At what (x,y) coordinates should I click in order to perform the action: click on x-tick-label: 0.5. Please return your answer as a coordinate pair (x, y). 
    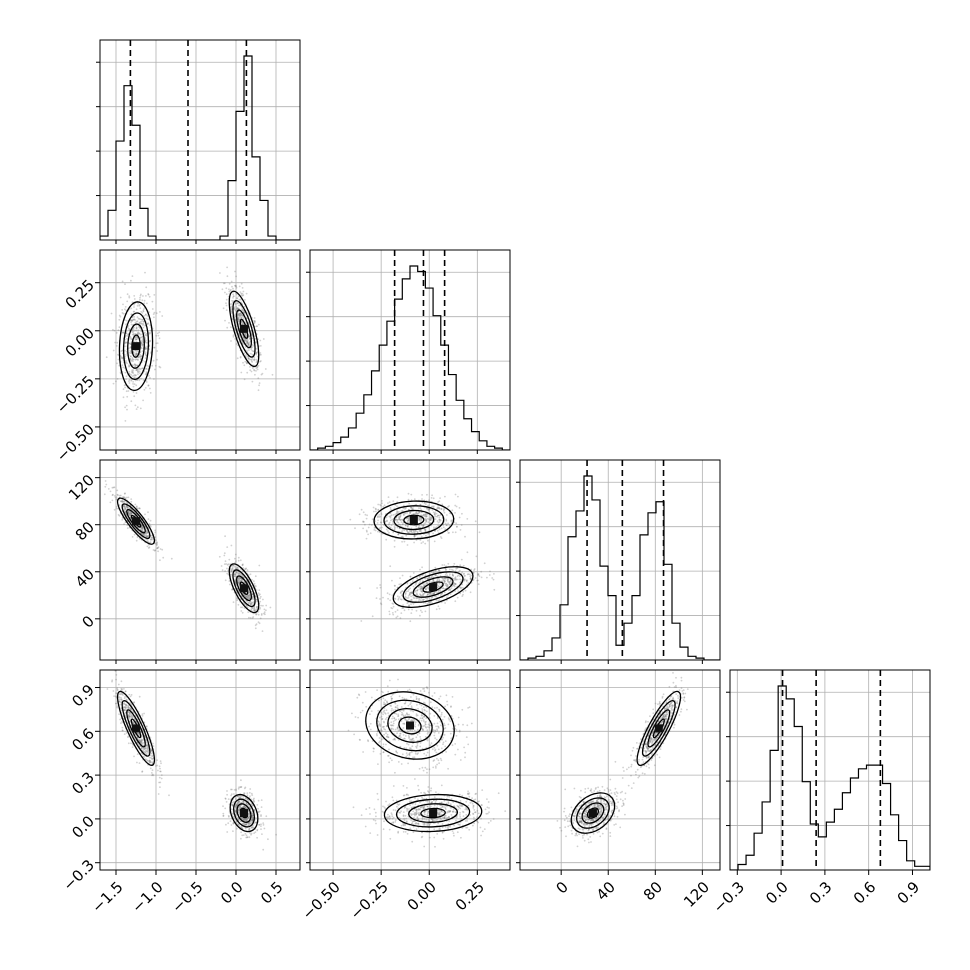
    Looking at the image, I should click on (272, 893).